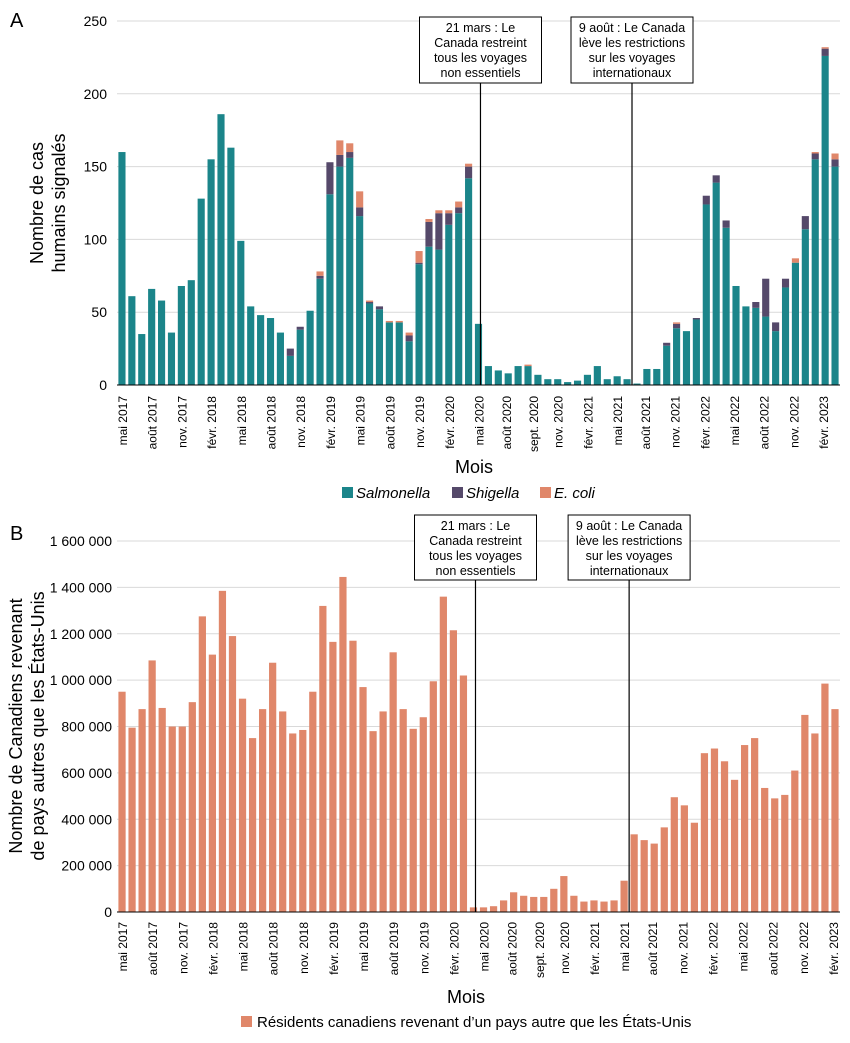 This screenshot has height=1043, width=850. Describe the element at coordinates (469, 493) in the screenshot. I see `panel-a-legend: Salmonella Shigella E. coli` at that location.